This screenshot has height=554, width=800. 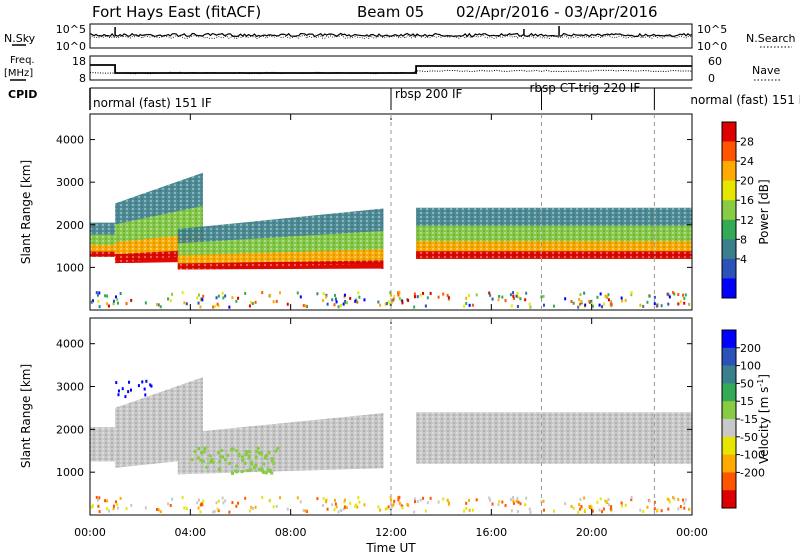 What do you see at coordinates (729, 190) in the screenshot?
I see `power-colorbar-swatch` at bounding box center [729, 190].